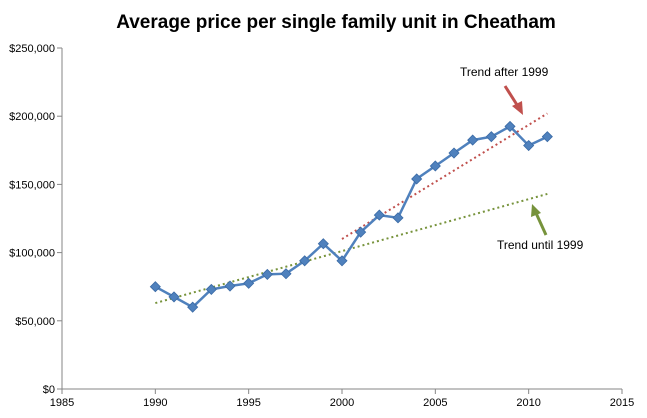  Describe the element at coordinates (504, 72) in the screenshot. I see `annotation-trend-after-1999: Trend after 1999` at that location.